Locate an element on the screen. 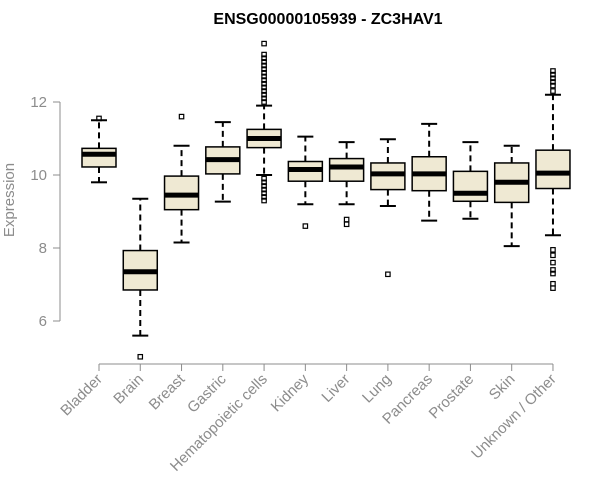 This screenshot has width=600, height=500. x-tick-label: Prostate is located at coordinates (452, 397).